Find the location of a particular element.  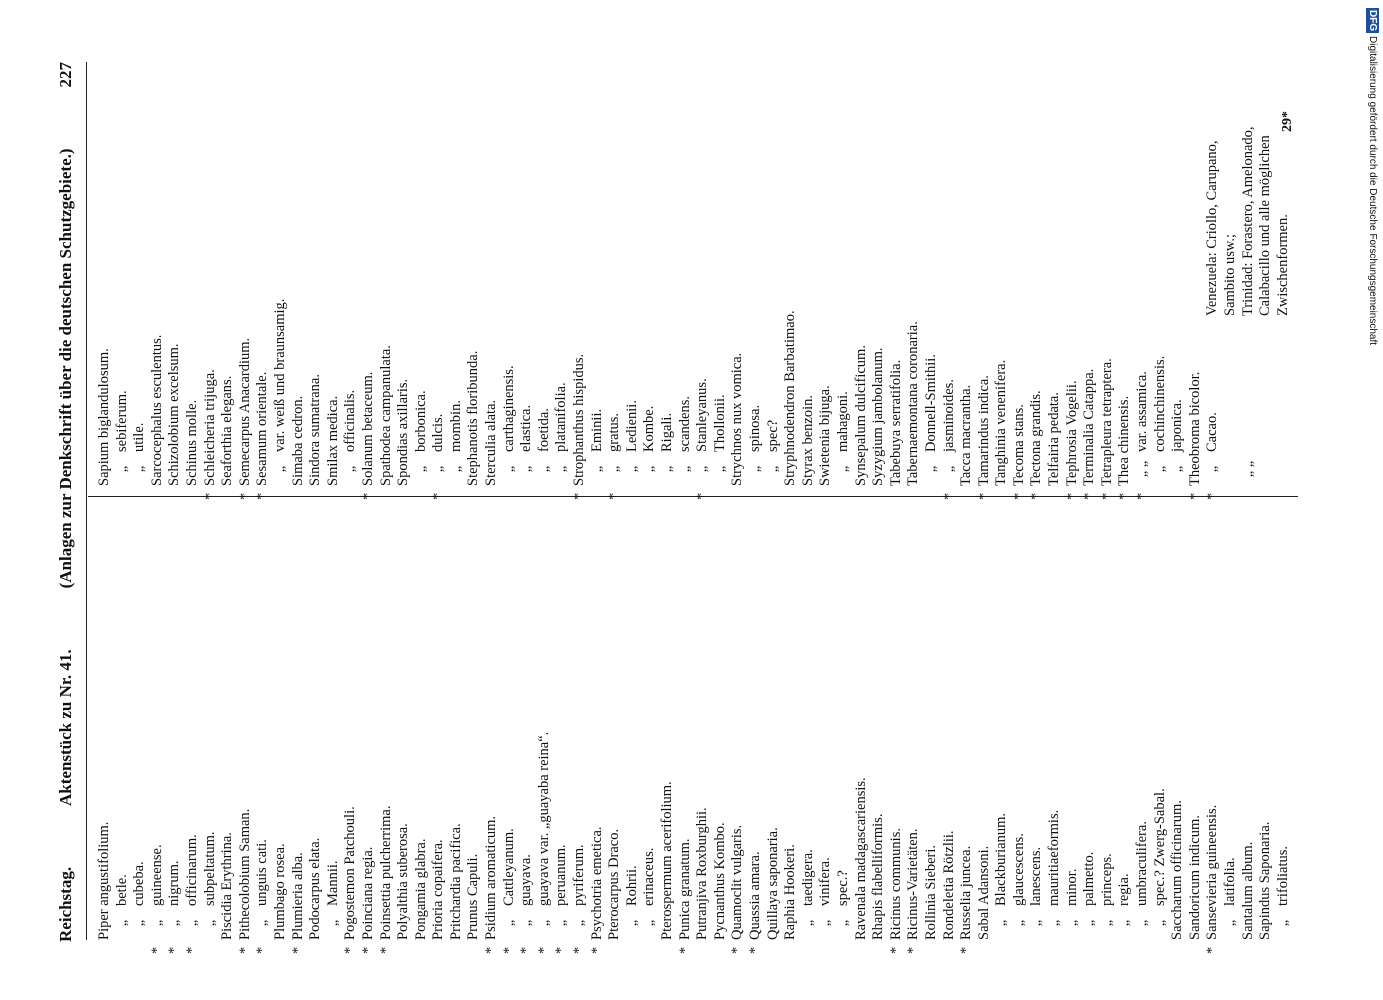

species-name: mahagoni. is located at coordinates (842, 421).